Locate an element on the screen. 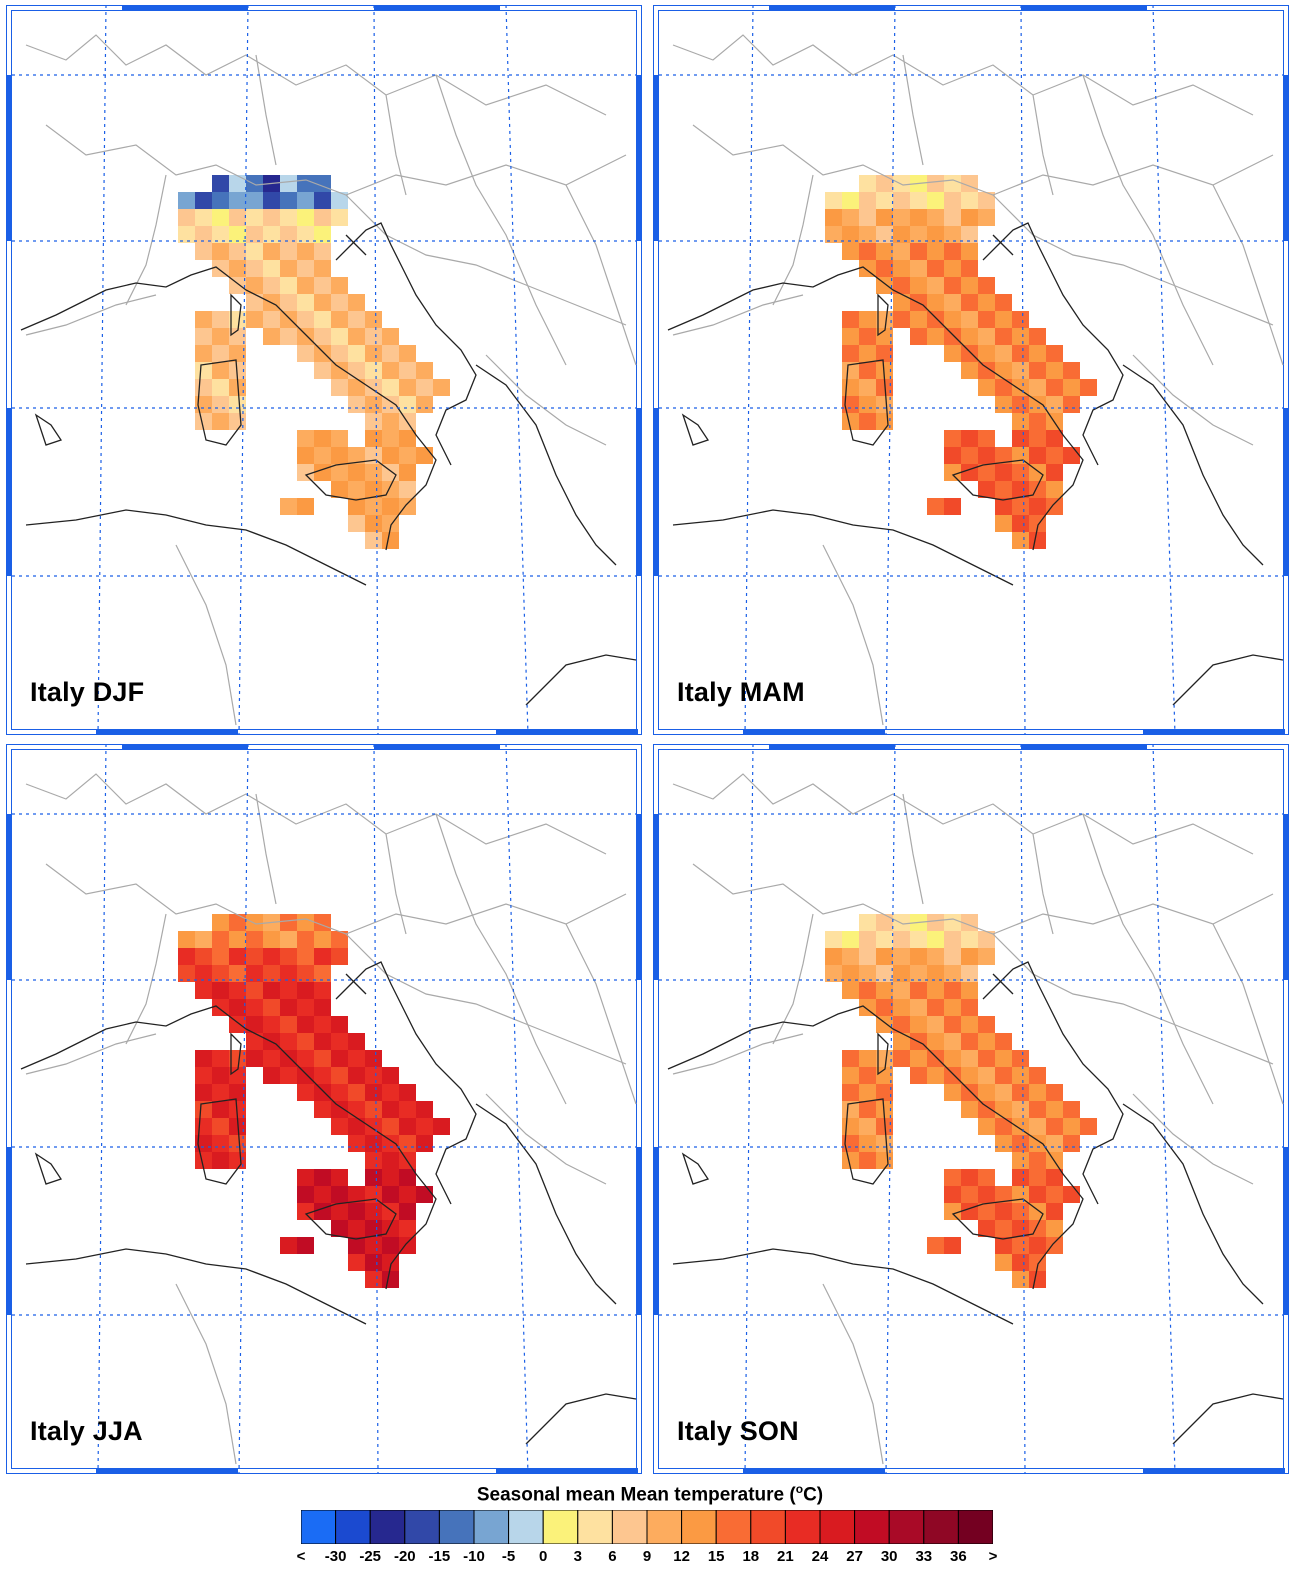 The width and height of the screenshot is (1300, 1574). legend-tick-label: 18 is located at coordinates (751, 1556).